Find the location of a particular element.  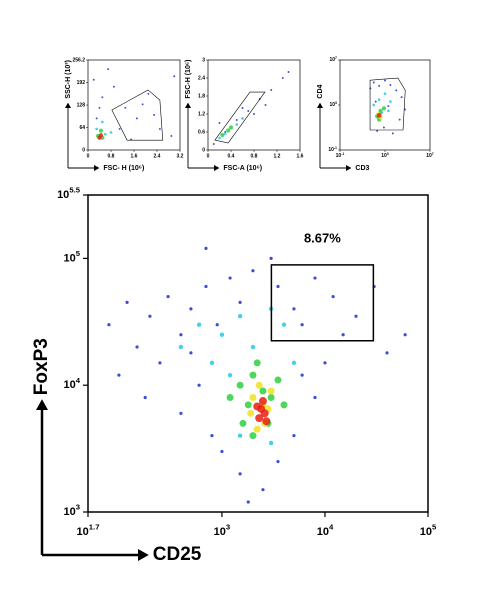

axis-arrow is located at coordinates (89, 483).